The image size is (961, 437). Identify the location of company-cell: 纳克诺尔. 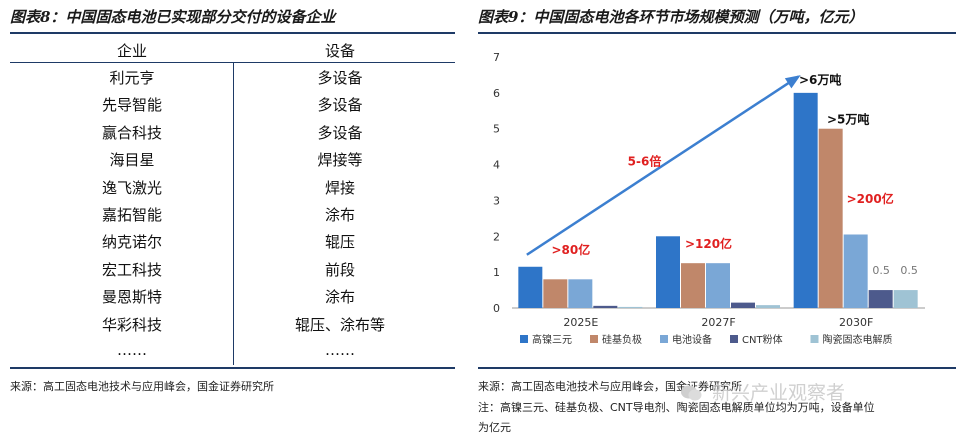
(131, 242).